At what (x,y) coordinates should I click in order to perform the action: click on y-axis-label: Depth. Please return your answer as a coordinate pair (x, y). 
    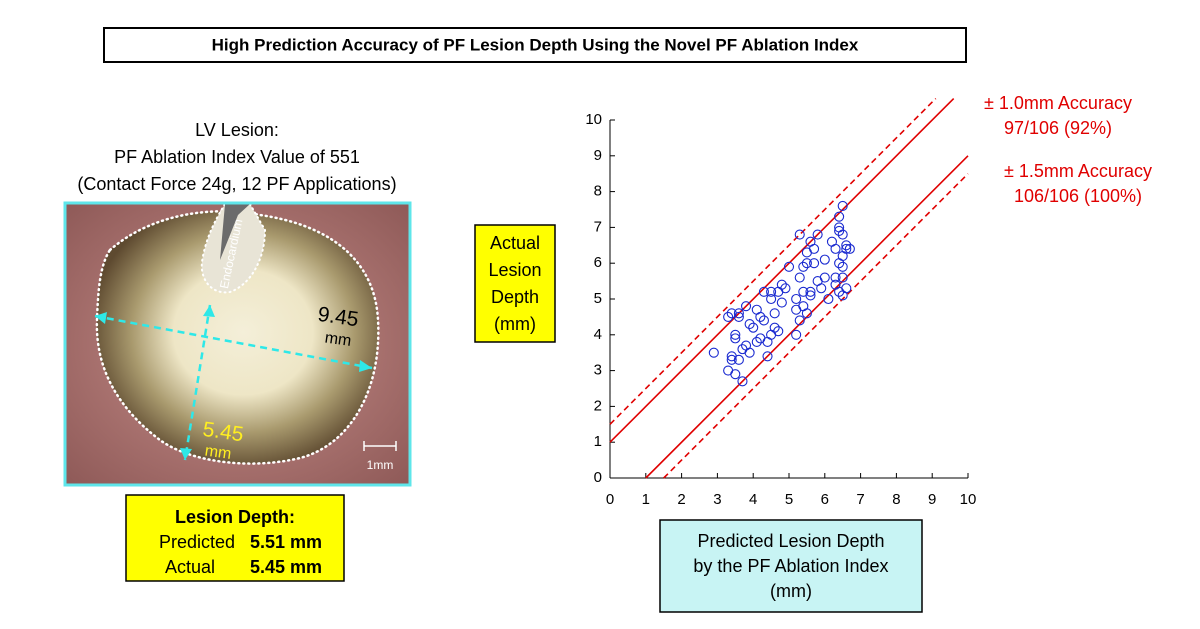
    Looking at the image, I should click on (515, 297).